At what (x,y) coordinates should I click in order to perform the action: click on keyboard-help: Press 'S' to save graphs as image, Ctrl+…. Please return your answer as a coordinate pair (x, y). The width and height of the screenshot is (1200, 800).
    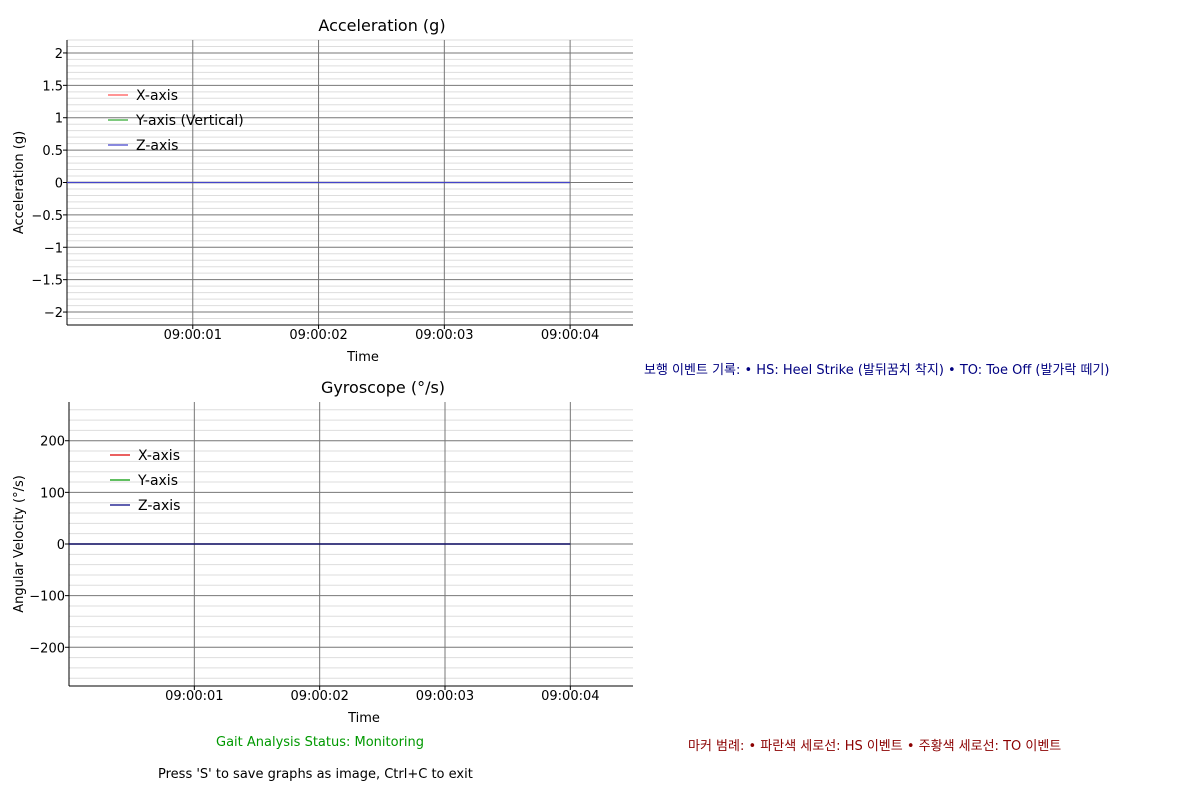
    Looking at the image, I should click on (315, 774).